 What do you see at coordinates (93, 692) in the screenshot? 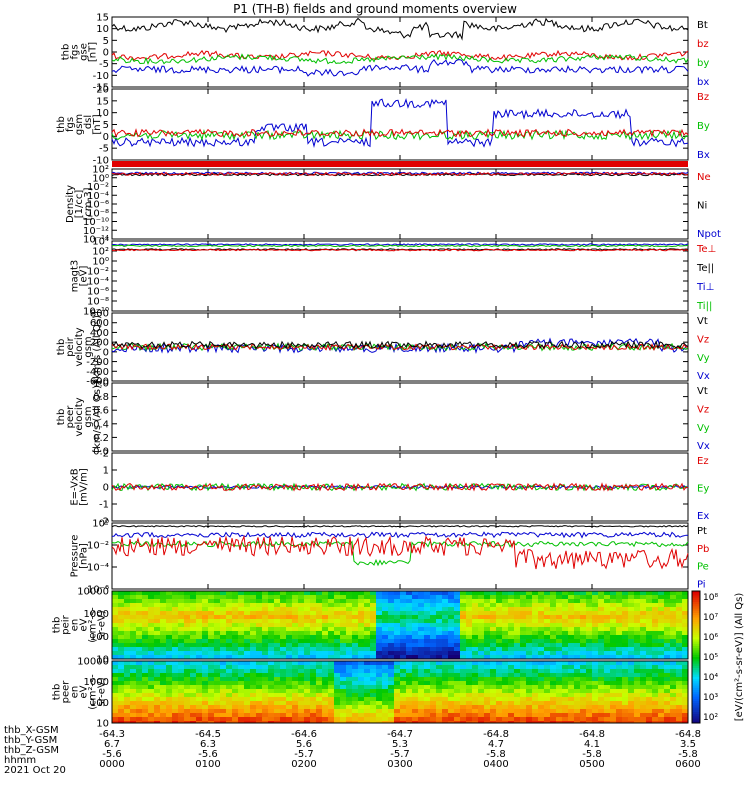
I see `y-axis-label-line: (cm²-s-` at bounding box center [93, 692].